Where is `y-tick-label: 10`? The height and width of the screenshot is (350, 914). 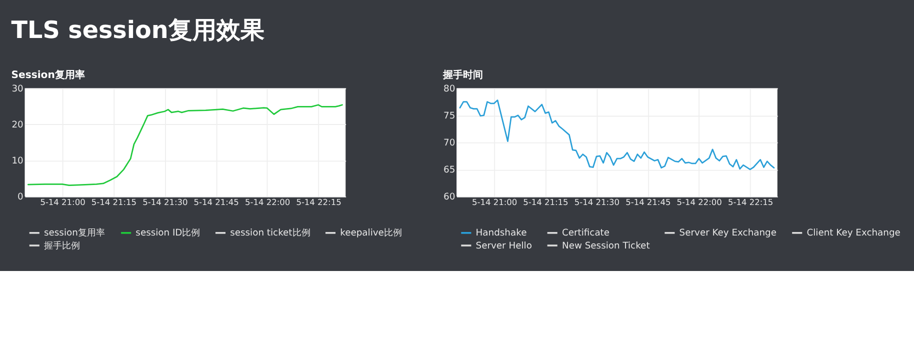
y-tick-label: 10 is located at coordinates (18, 161).